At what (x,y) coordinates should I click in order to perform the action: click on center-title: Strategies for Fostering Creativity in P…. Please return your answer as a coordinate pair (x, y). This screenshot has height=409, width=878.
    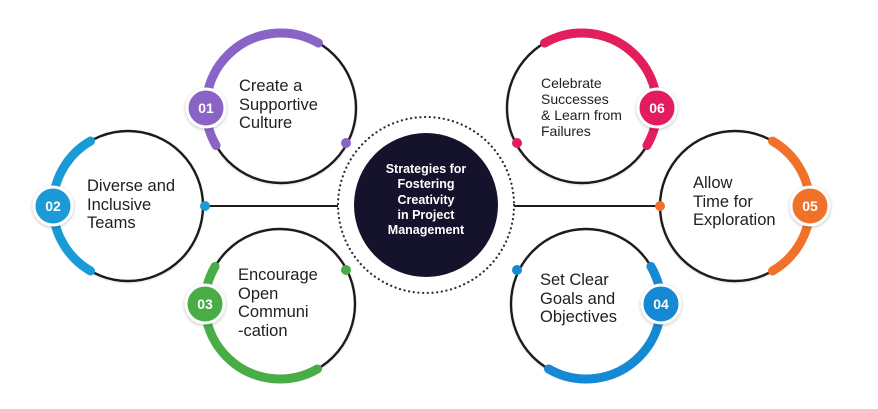
    Looking at the image, I should click on (426, 199).